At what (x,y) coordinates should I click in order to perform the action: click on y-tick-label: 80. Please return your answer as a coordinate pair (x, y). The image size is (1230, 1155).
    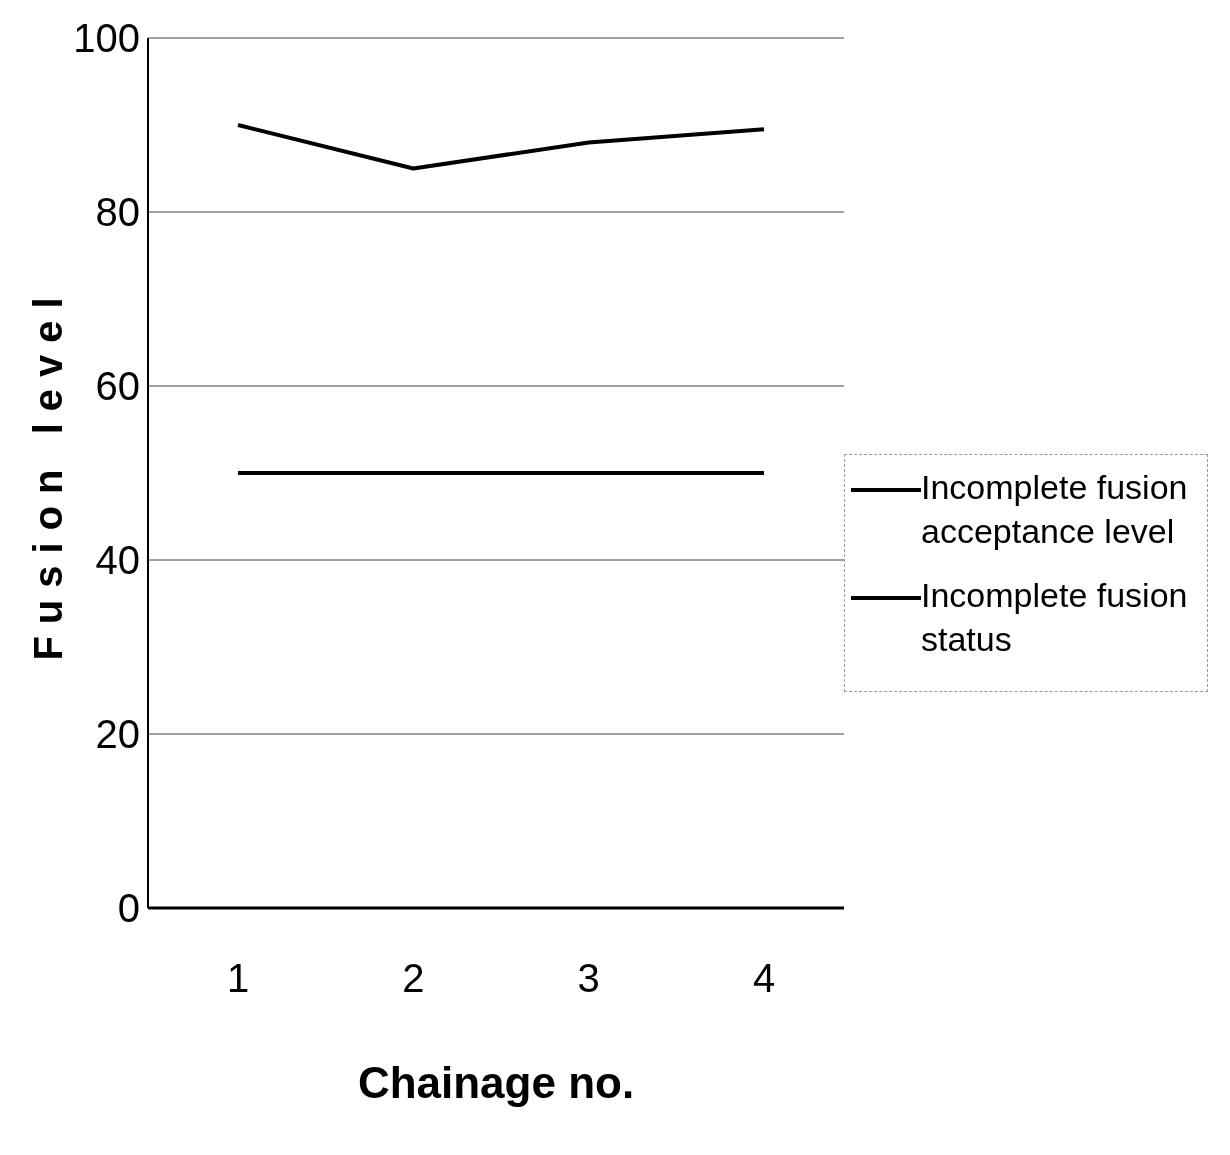
    Looking at the image, I should click on (117, 212).